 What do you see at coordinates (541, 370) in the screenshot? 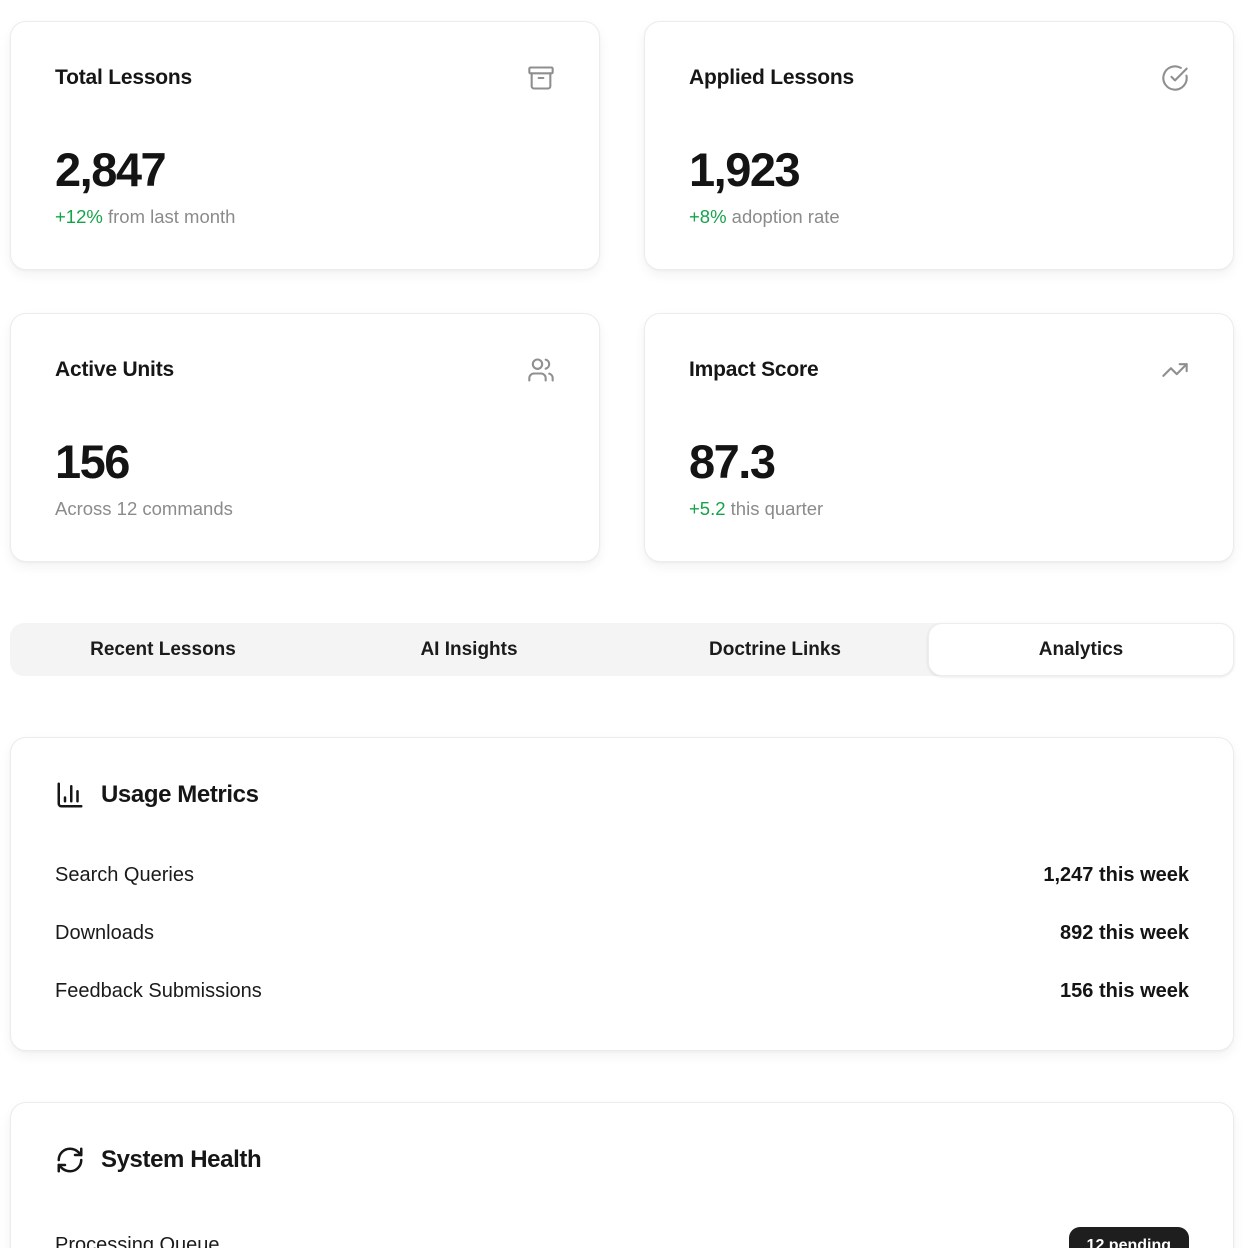
I see `users-icon` at bounding box center [541, 370].